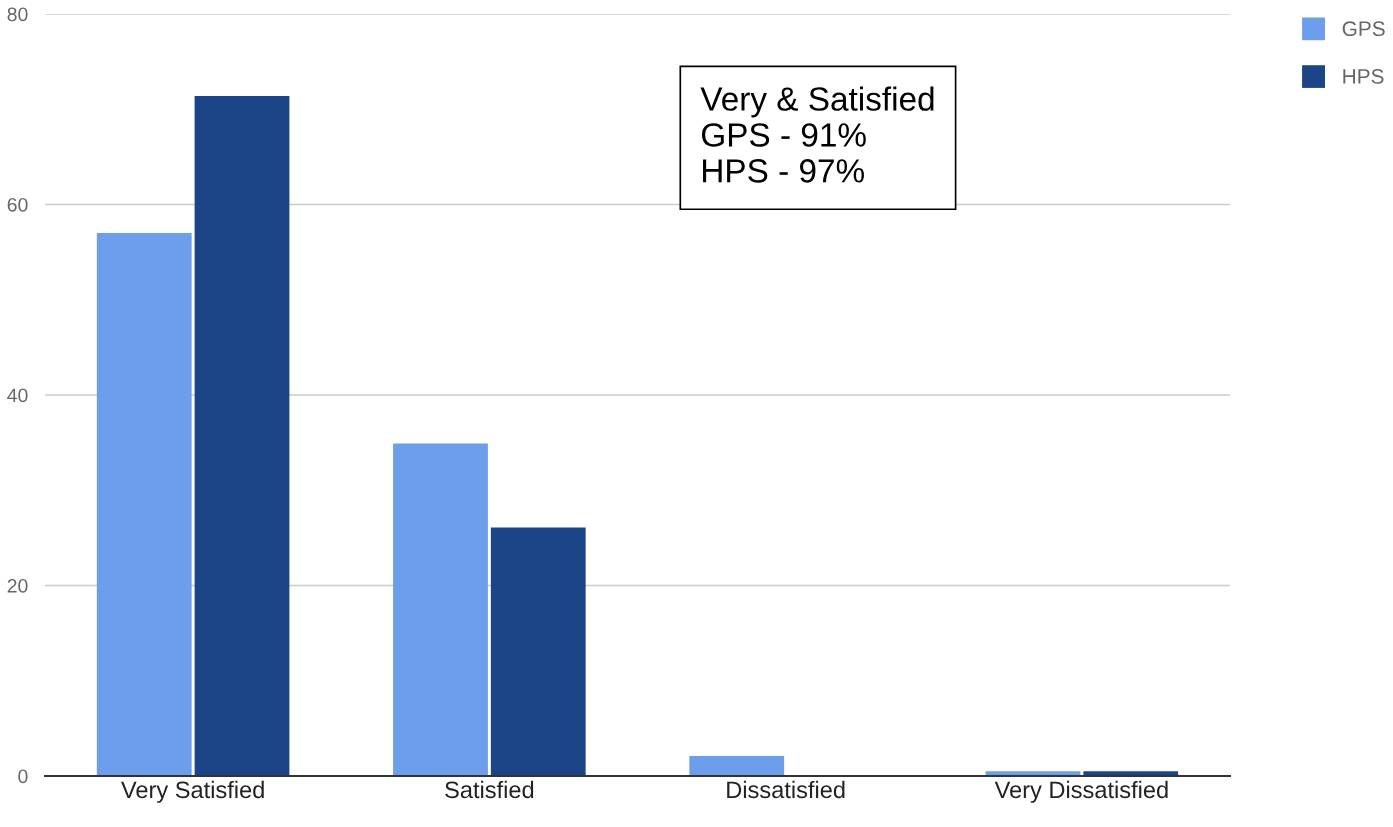  What do you see at coordinates (1363, 76) in the screenshot?
I see `legend-label: HPS` at bounding box center [1363, 76].